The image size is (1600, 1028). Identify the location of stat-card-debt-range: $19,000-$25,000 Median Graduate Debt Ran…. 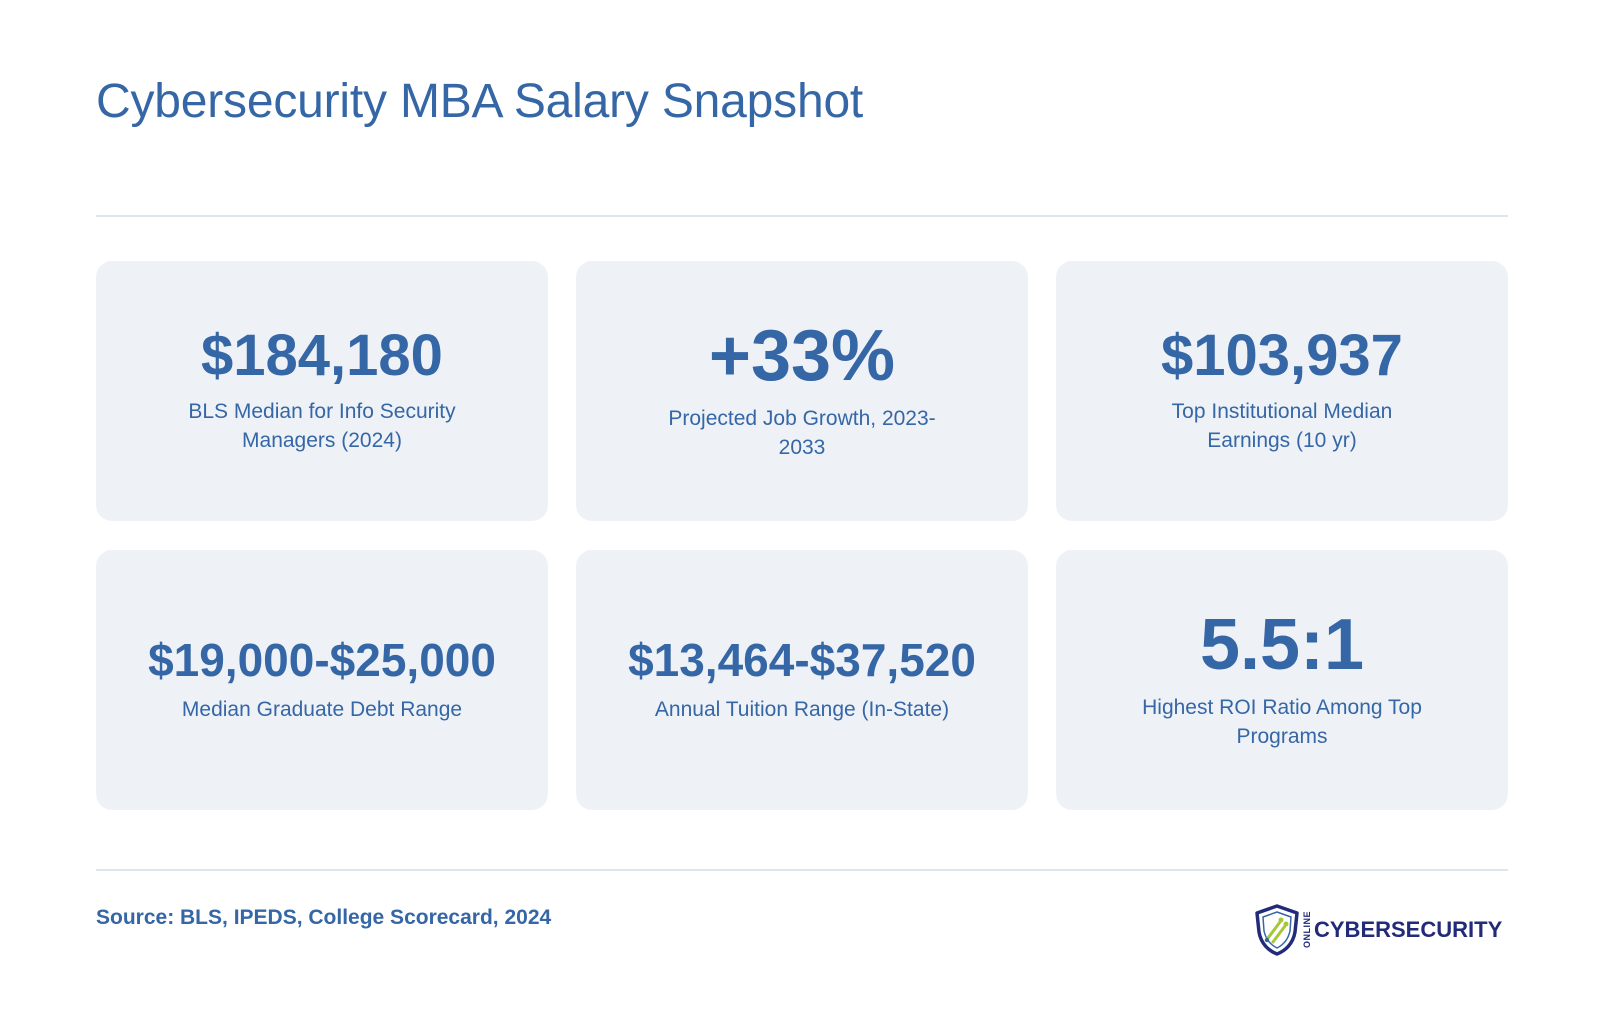
(322, 680).